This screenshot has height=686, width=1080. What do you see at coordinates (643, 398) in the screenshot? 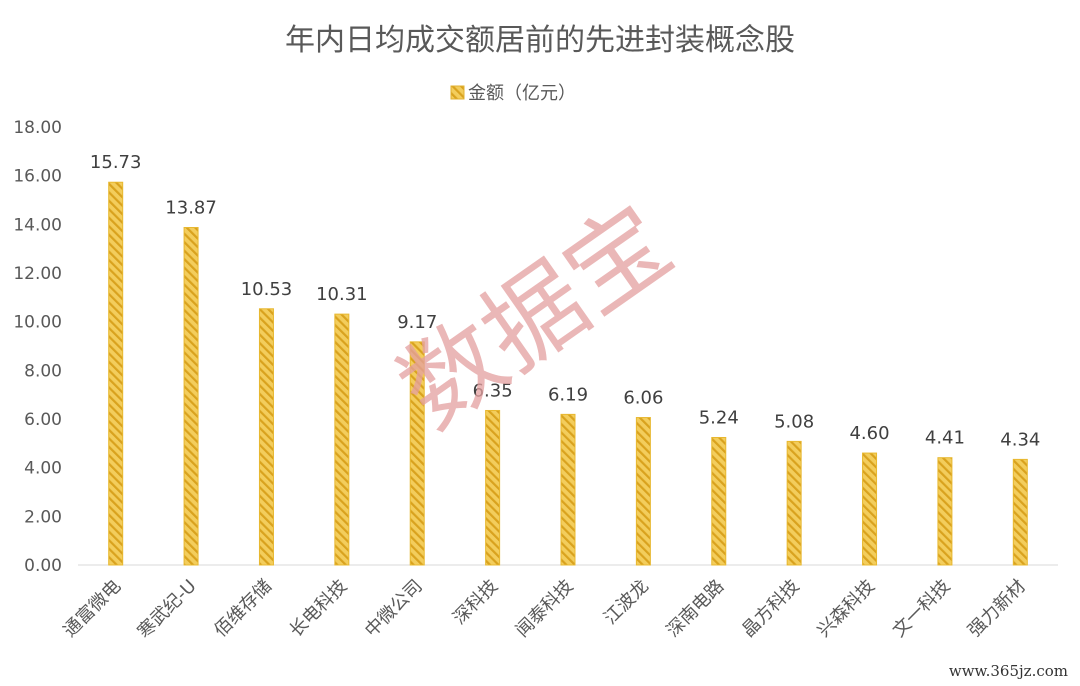
I see `data-label: 6.06` at bounding box center [643, 398].